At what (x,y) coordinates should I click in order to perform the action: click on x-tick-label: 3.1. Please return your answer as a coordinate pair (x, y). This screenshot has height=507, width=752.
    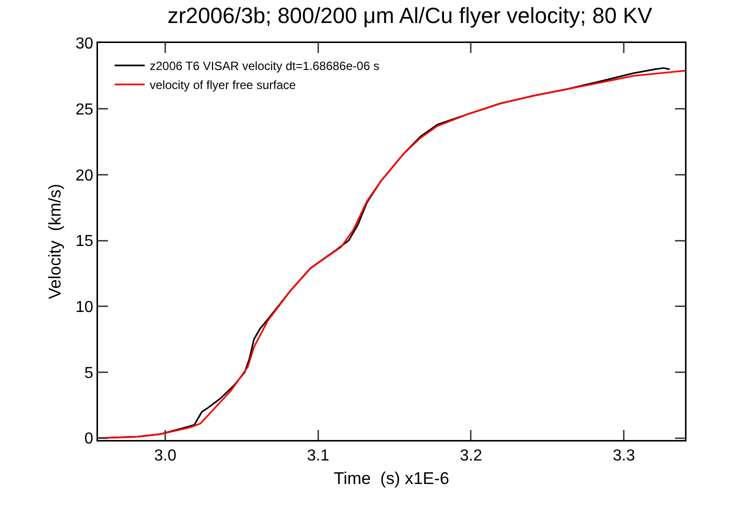
    Looking at the image, I should click on (318, 456).